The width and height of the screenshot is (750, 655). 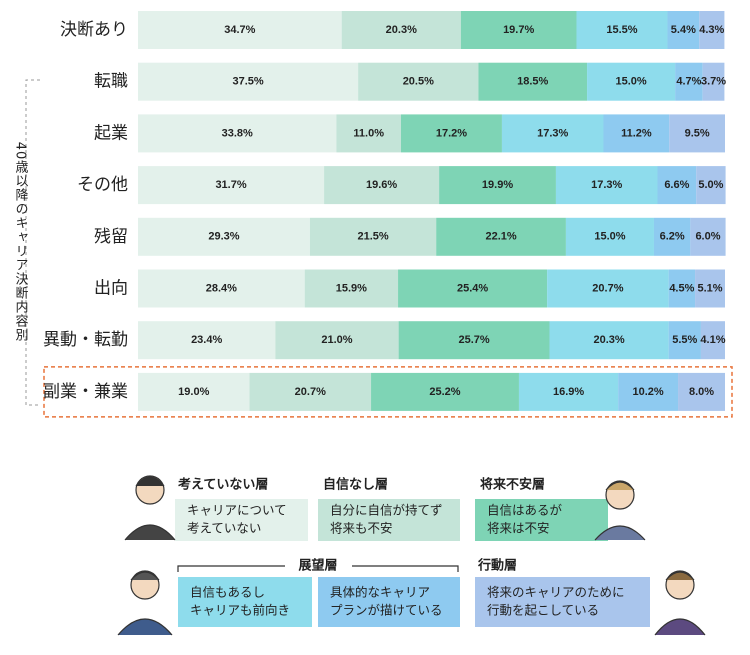 I want to click on value-label: 28.4%, so click(x=221, y=288).